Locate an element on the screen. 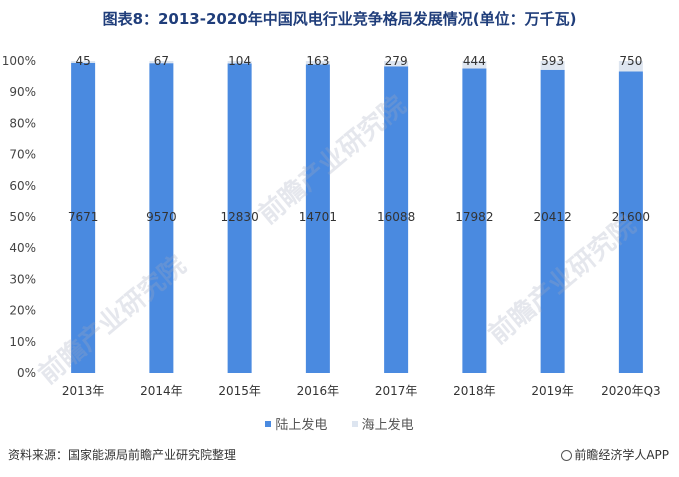 The width and height of the screenshot is (679, 477). source-note: 资料来源：国家能源局前瞻产业研究院整理 is located at coordinates (122, 455).